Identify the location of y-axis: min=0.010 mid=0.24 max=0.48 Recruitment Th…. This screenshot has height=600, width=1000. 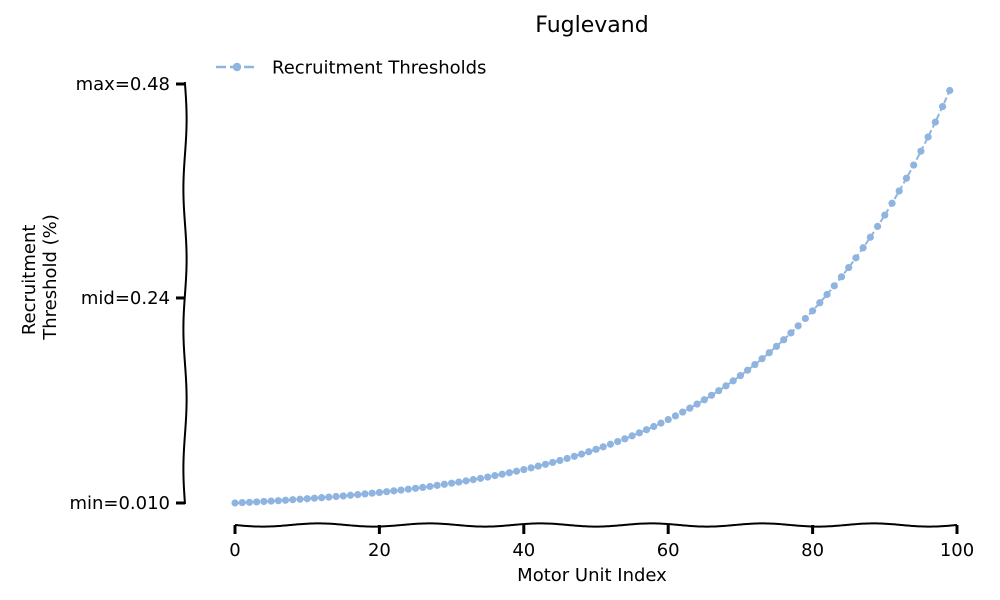
(103, 294).